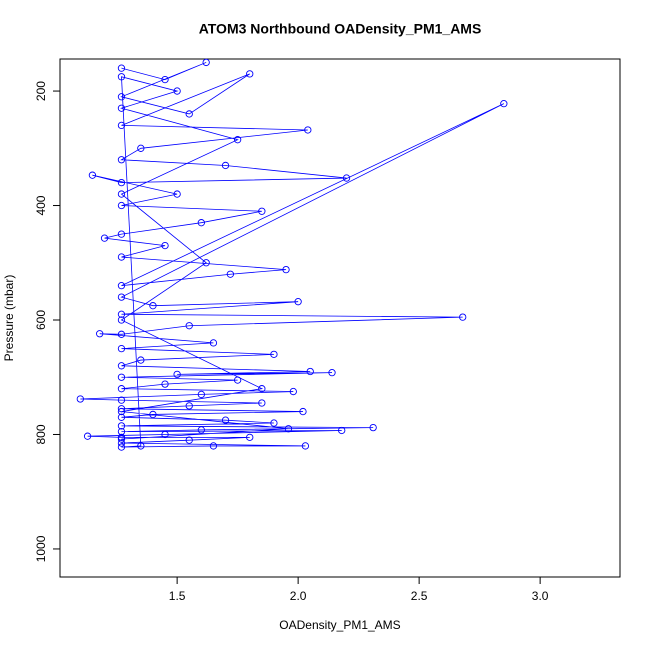  Describe the element at coordinates (41, 205) in the screenshot. I see `y-tick-label: 400` at that location.